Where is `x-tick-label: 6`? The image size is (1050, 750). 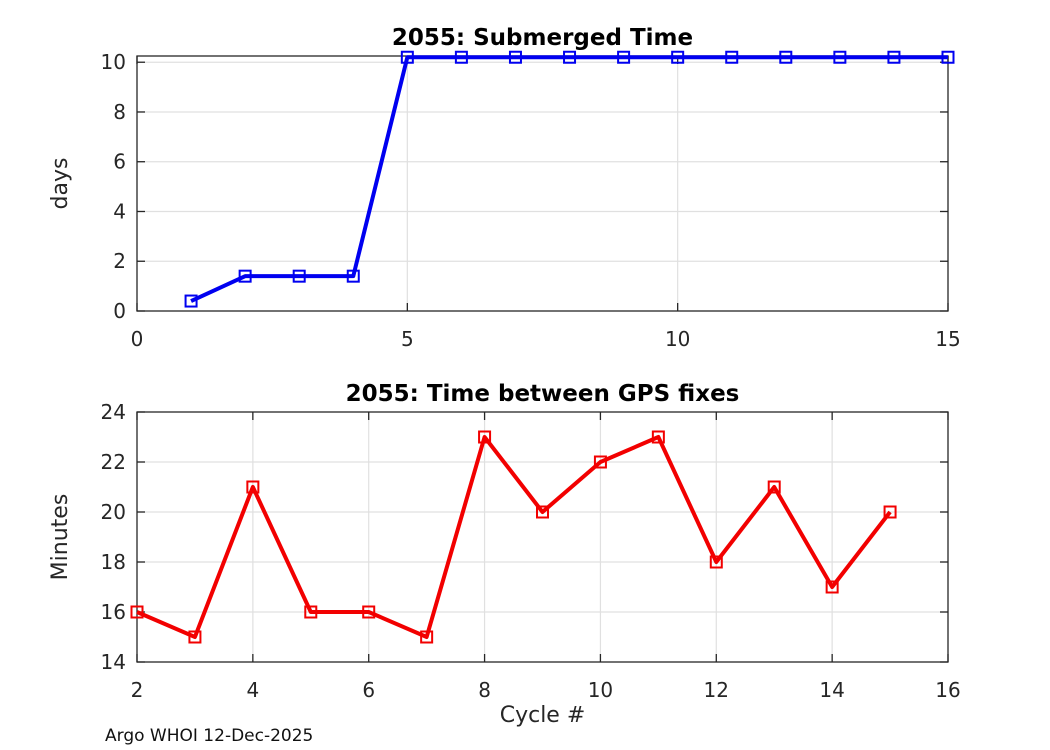 x-tick-label: 6 is located at coordinates (368, 690).